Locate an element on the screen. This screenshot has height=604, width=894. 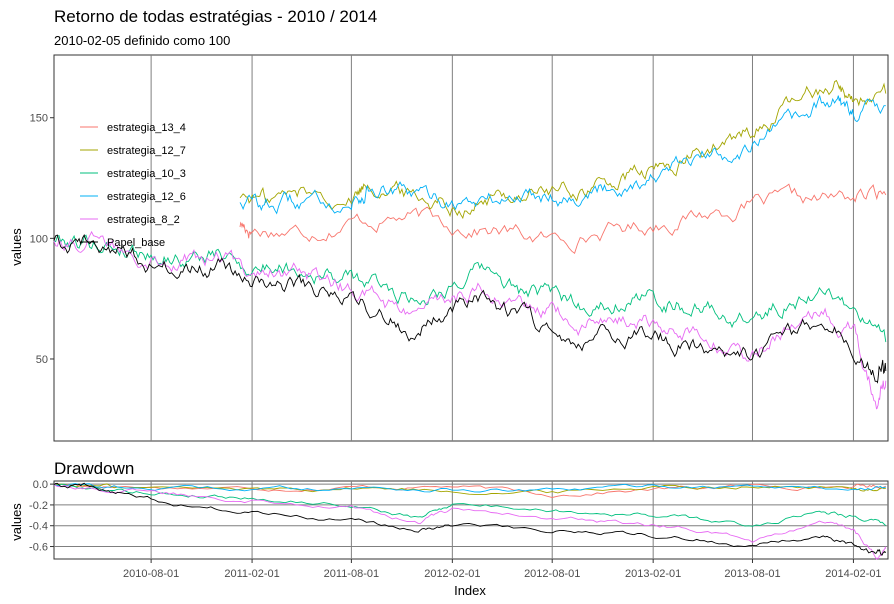
x-tick-label: 2012-02-01 is located at coordinates (452, 574).